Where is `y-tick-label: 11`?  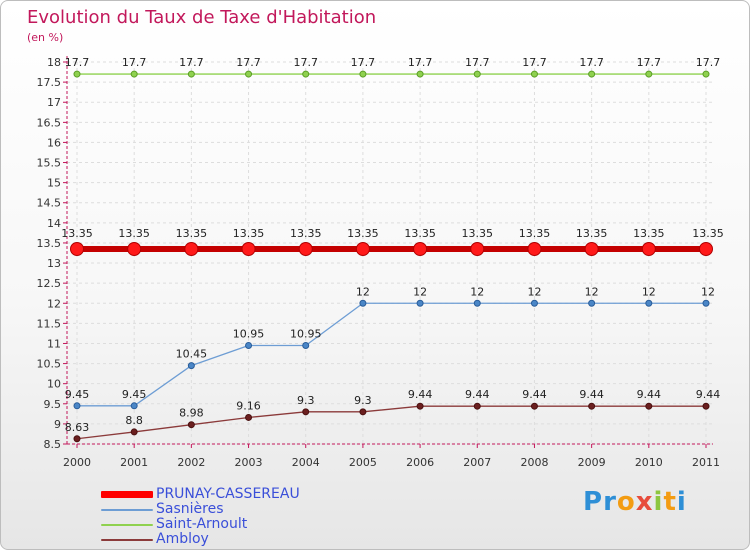 y-tick-label: 11 is located at coordinates (54, 343).